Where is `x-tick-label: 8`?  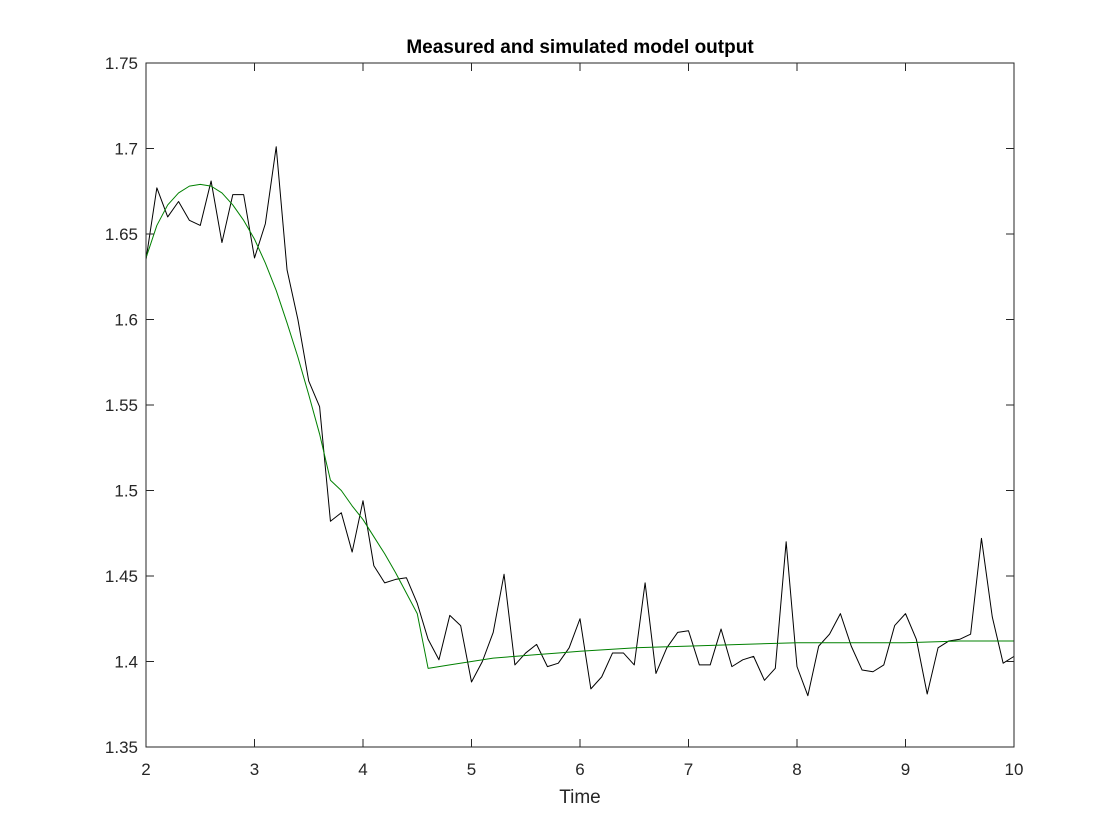
x-tick-label: 8 is located at coordinates (796, 769).